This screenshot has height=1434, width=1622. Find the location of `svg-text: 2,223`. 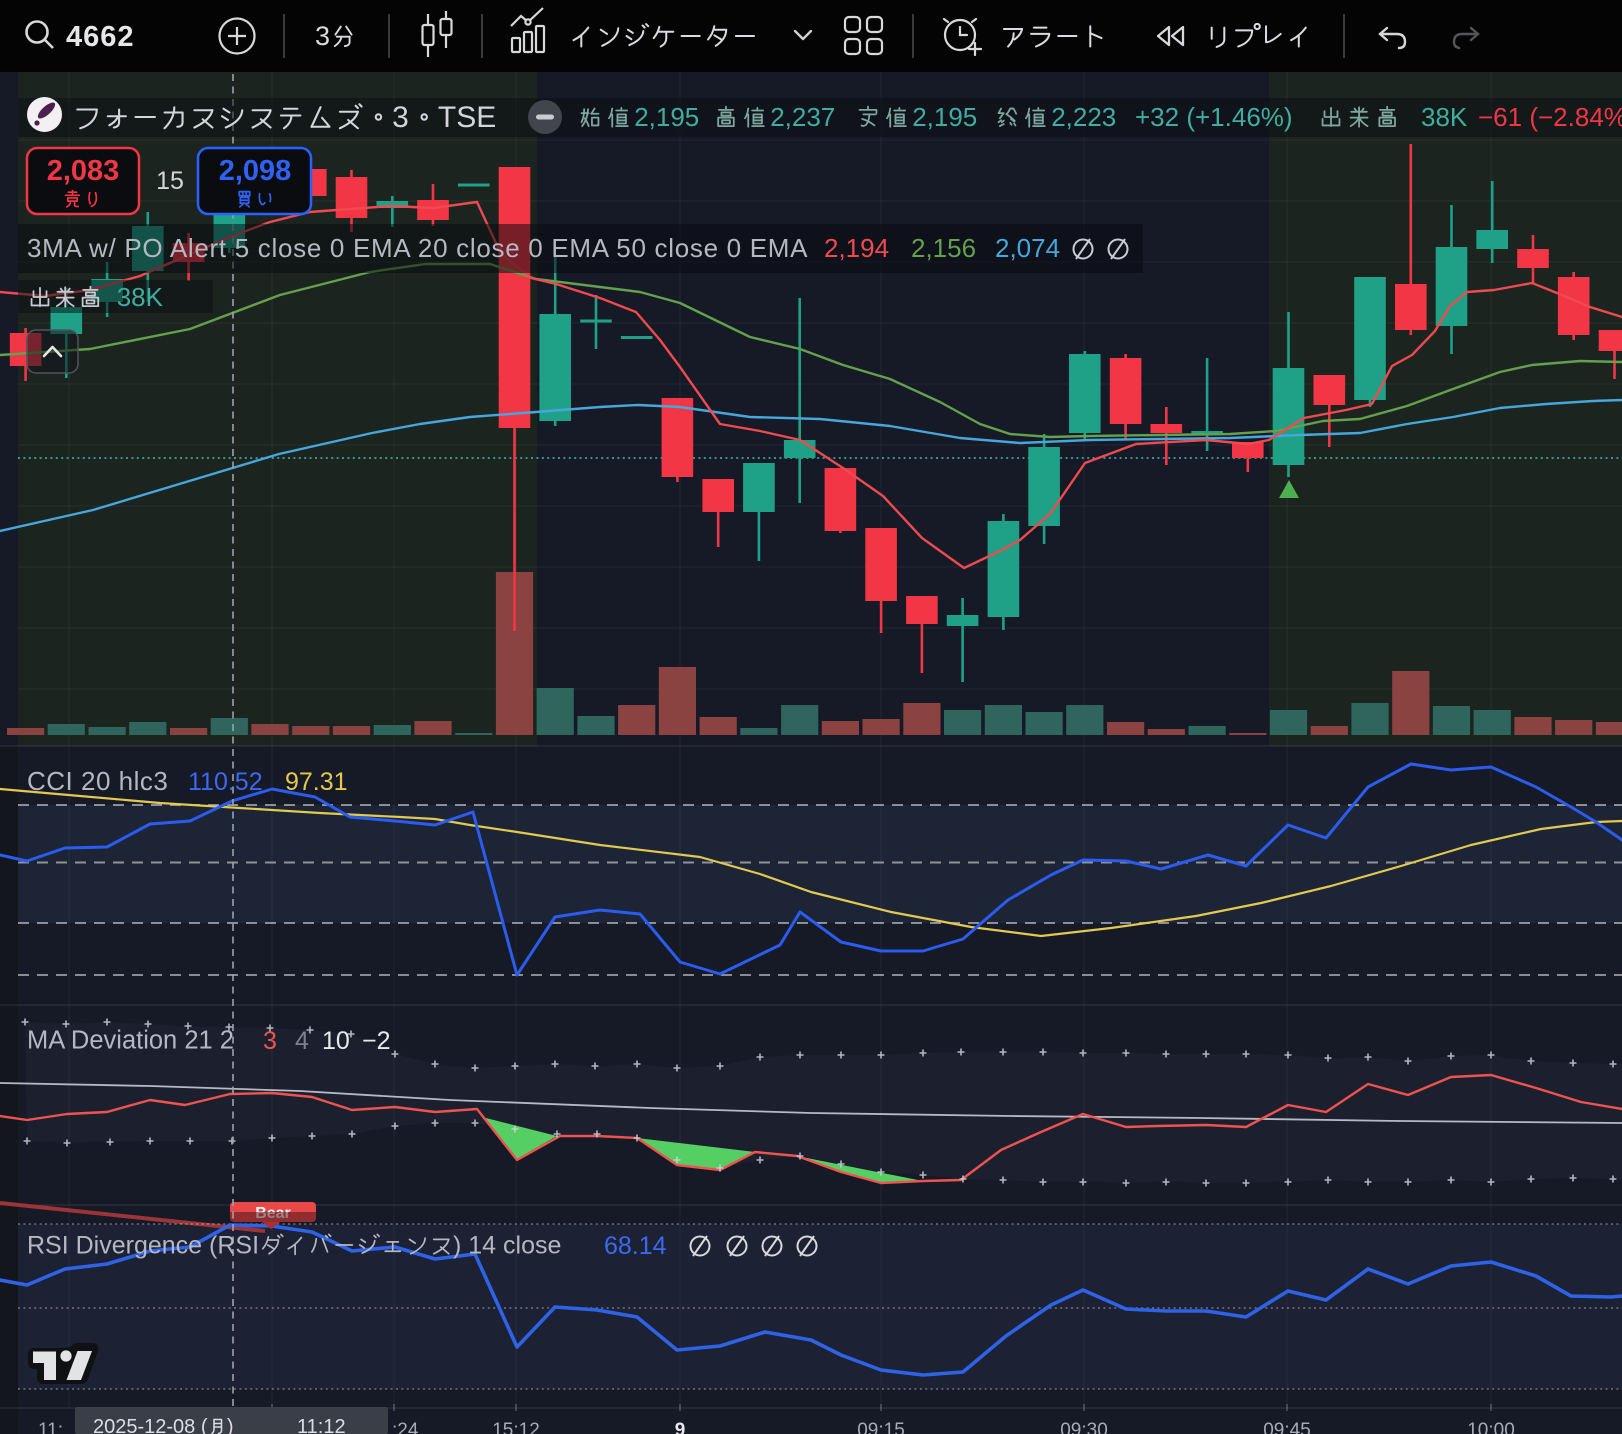

svg-text: 2,223 is located at coordinates (1083, 117).